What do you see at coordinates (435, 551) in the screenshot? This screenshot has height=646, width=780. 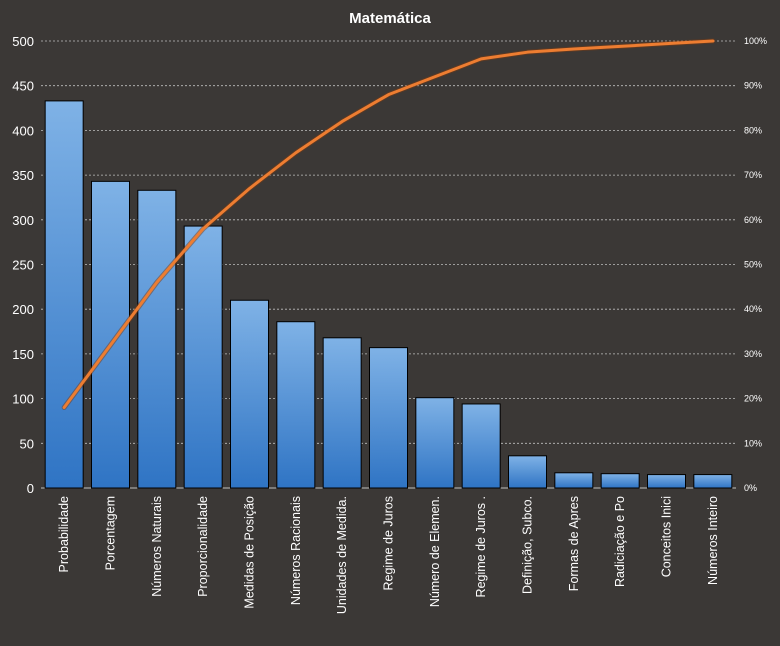 I see `category-label: Número de Elemen.` at bounding box center [435, 551].